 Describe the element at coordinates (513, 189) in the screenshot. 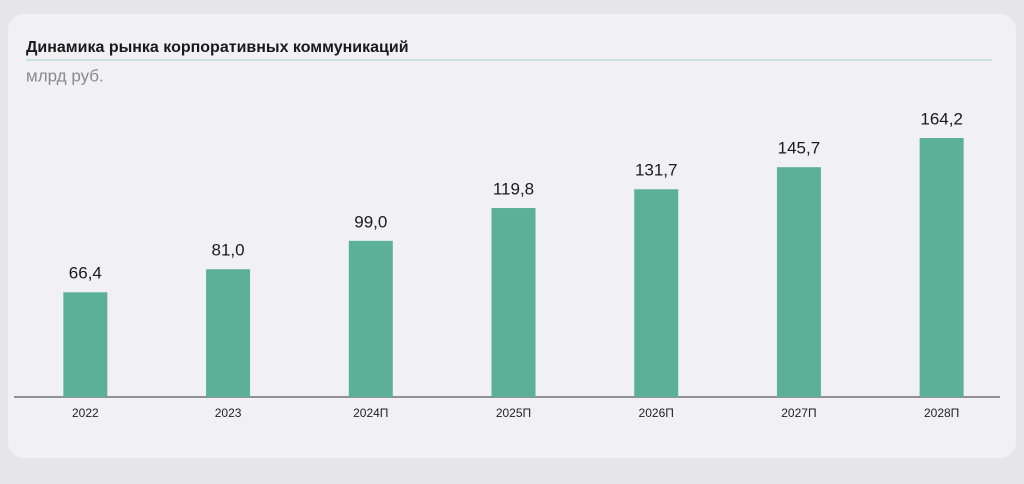

I see `value-label: 119,8` at that location.